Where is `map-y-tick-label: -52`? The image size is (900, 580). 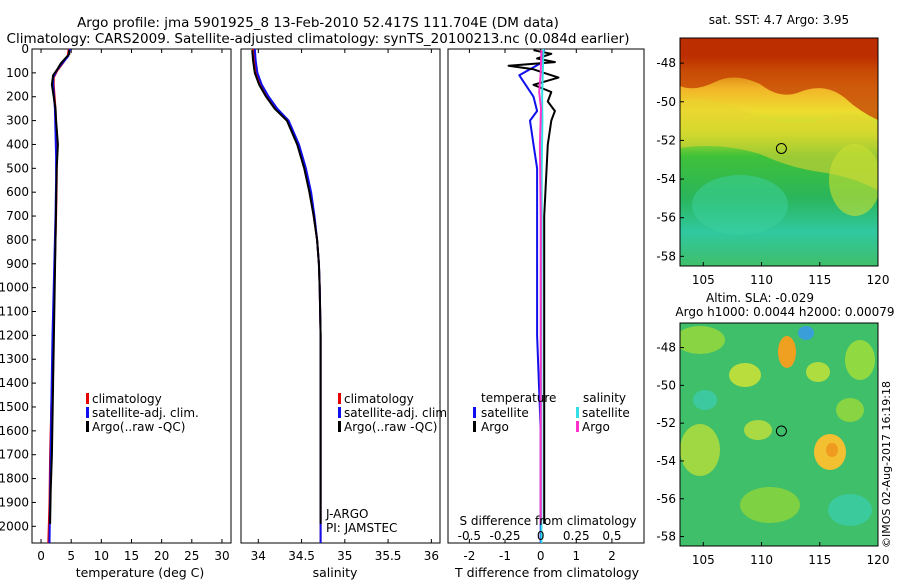
map-y-tick-label: -52 is located at coordinates (666, 140).